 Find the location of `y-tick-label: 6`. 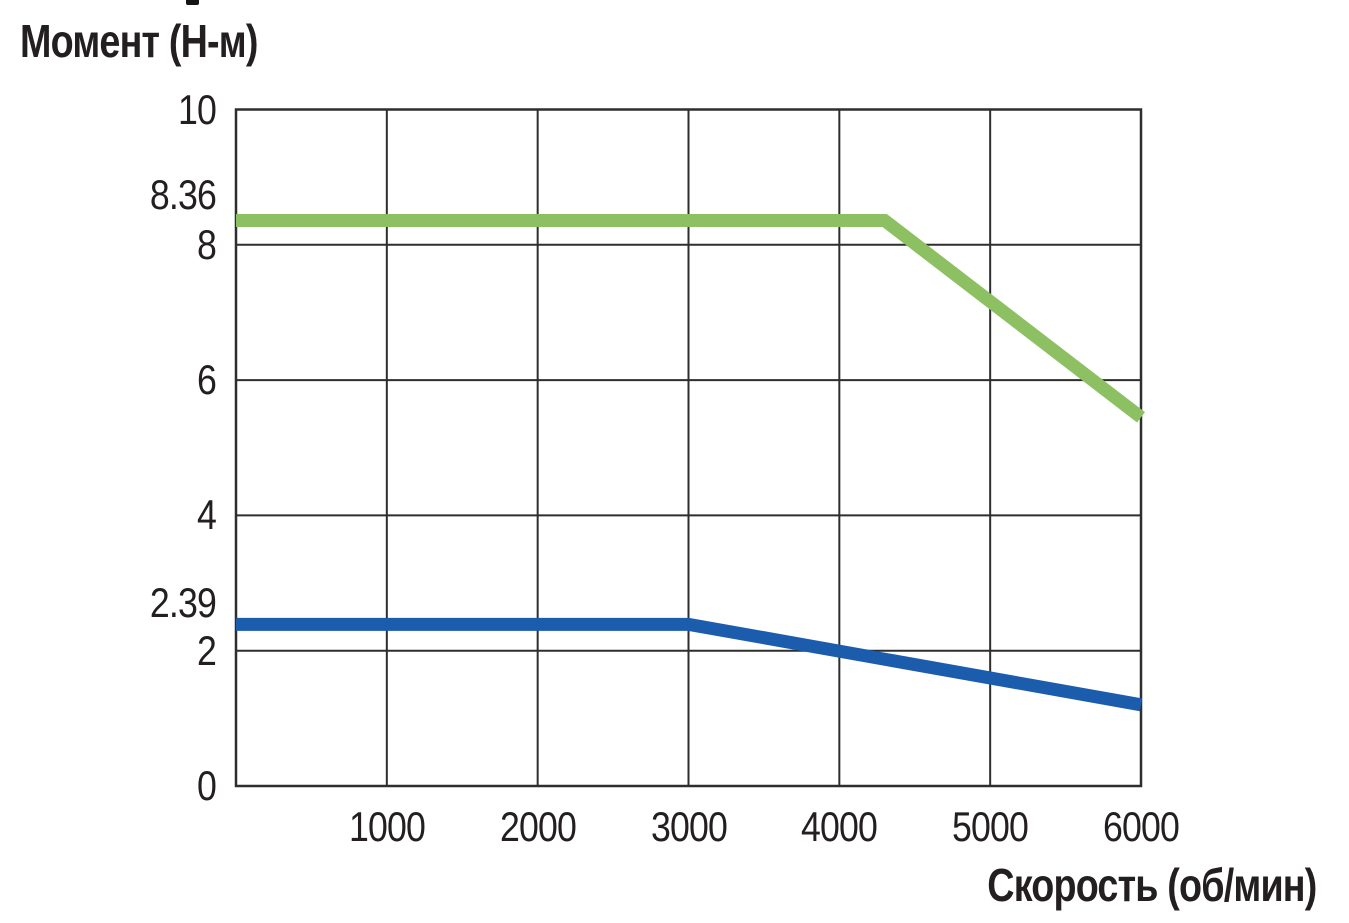

y-tick-label: 6 is located at coordinates (206, 380).